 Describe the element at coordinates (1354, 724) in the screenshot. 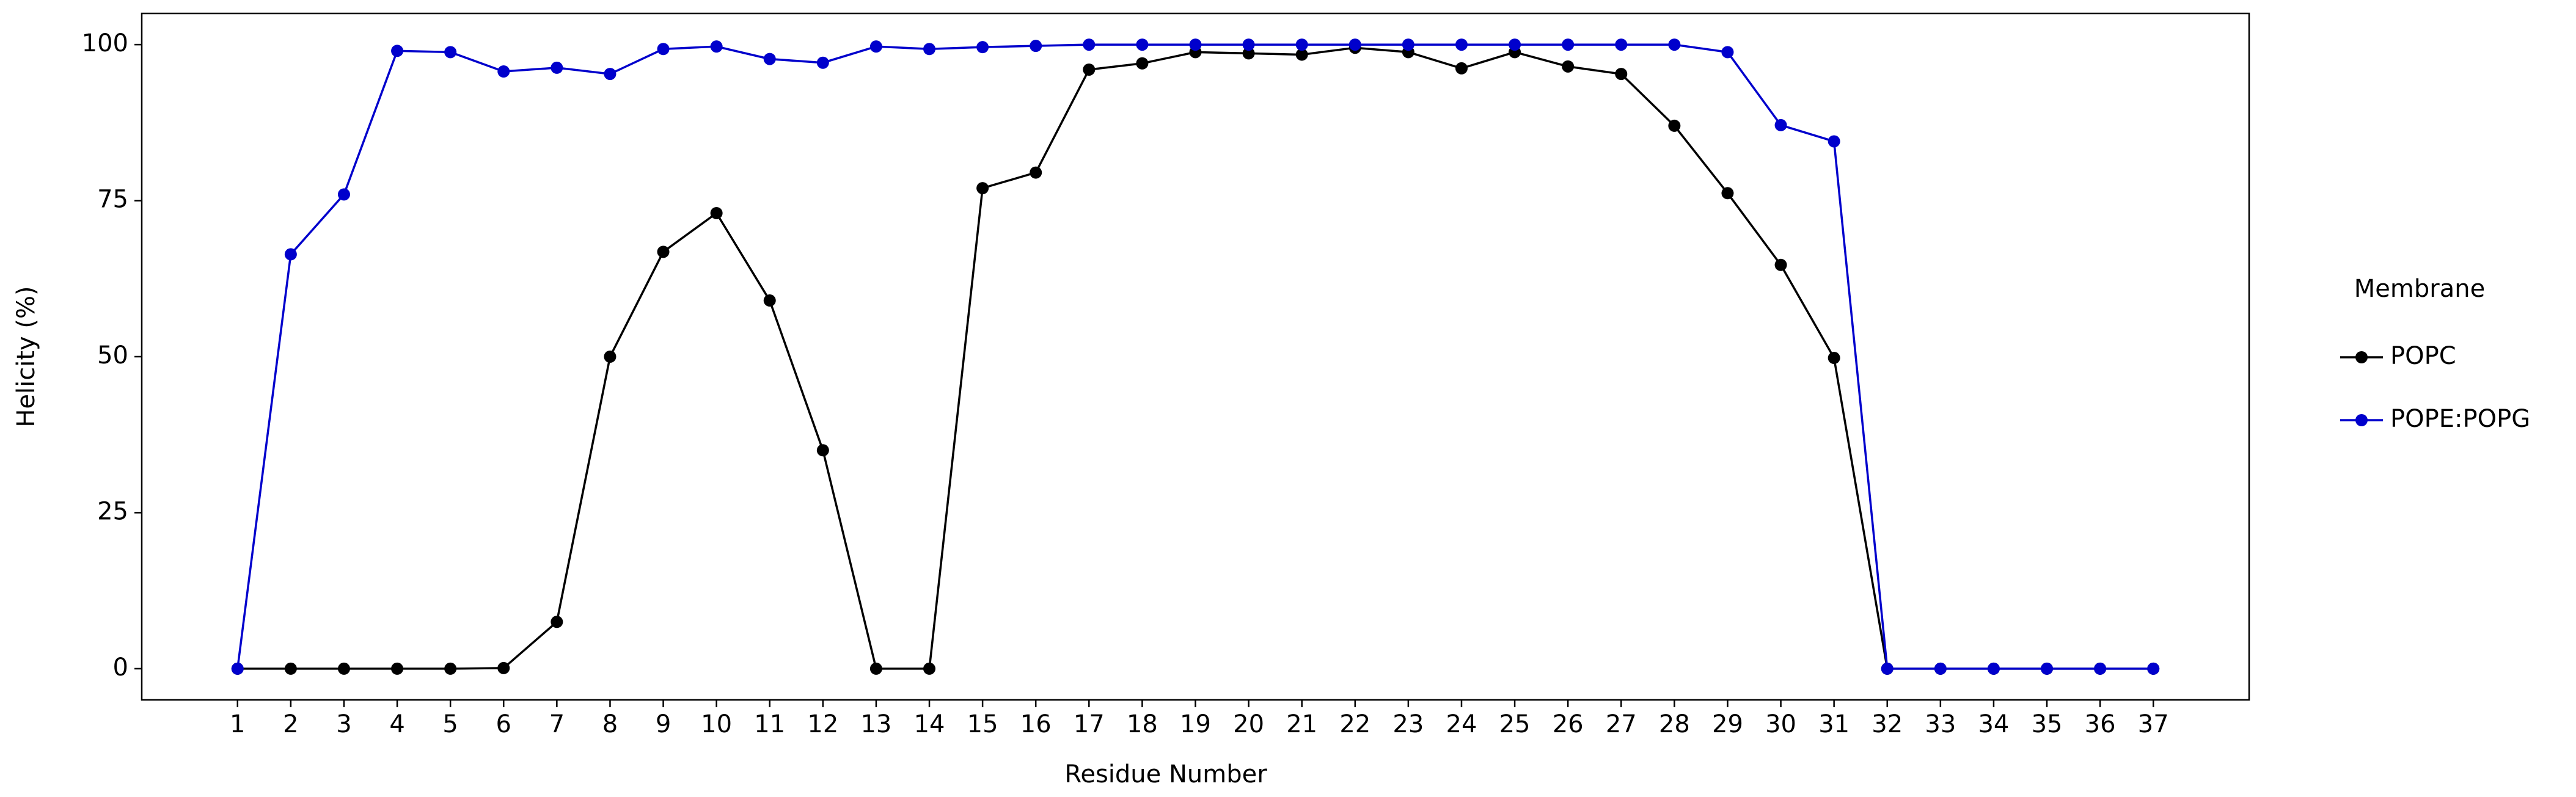

I see `x-tick-label: 22` at that location.